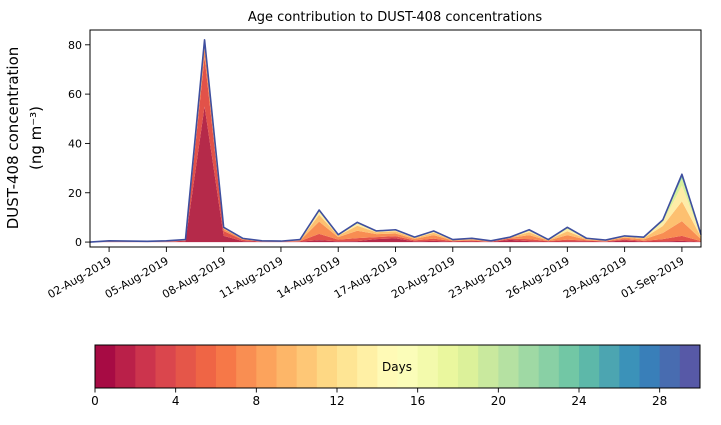 The height and width of the screenshot is (425, 721). I want to click on x-tick-label: 14-Aug-2019, so click(309, 277).